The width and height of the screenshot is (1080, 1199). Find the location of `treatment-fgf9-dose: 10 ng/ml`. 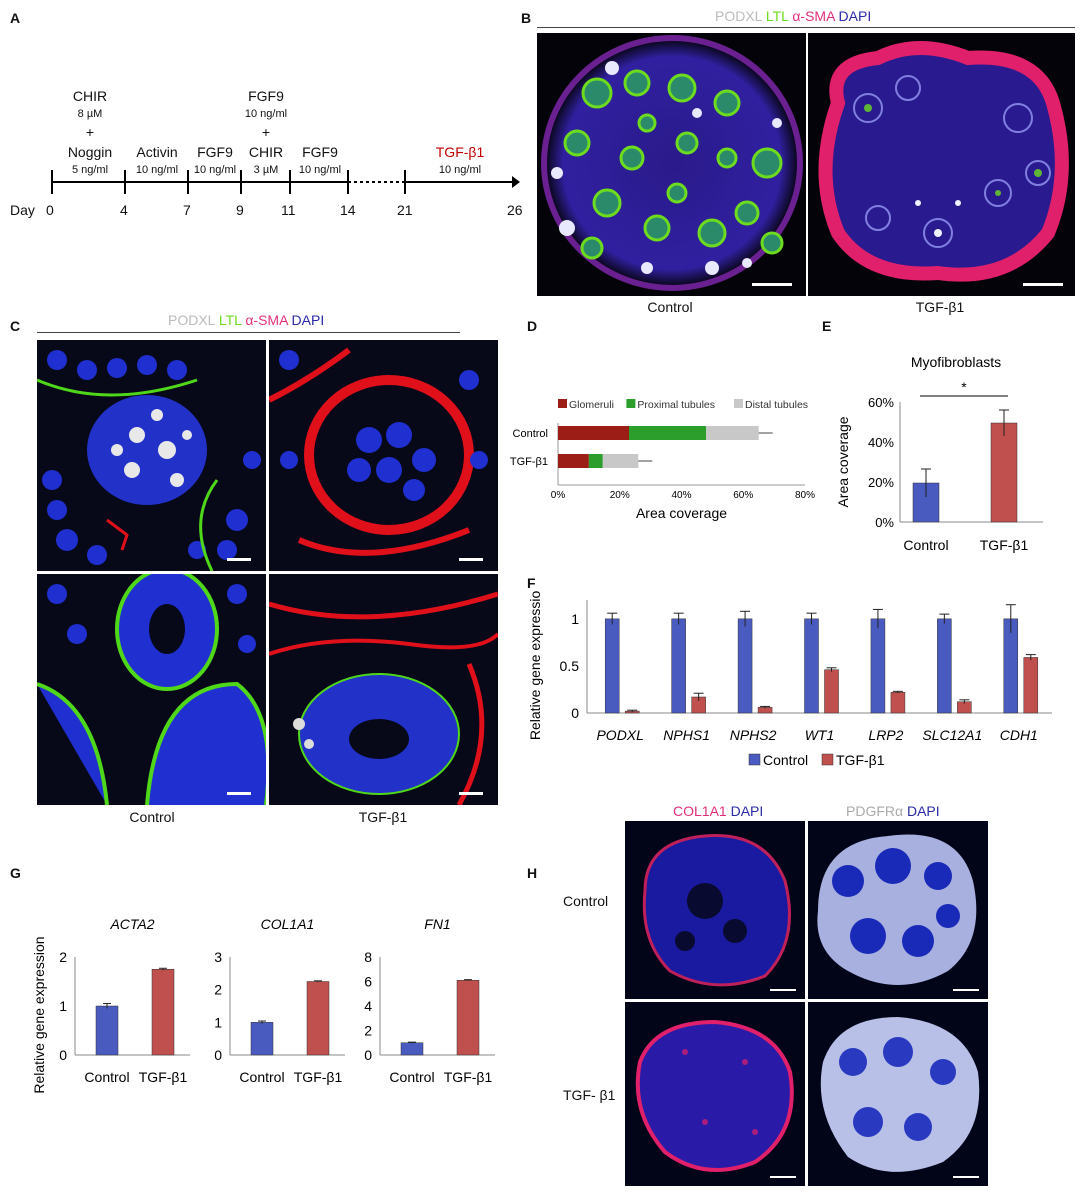

treatment-fgf9-dose: 10 ng/ml is located at coordinates (215, 170).